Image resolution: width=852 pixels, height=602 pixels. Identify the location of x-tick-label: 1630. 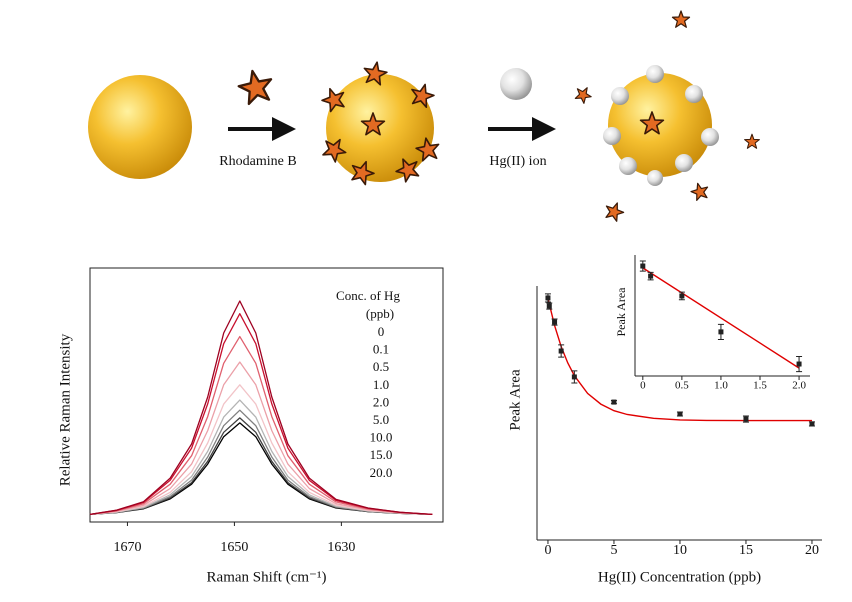
(341, 547).